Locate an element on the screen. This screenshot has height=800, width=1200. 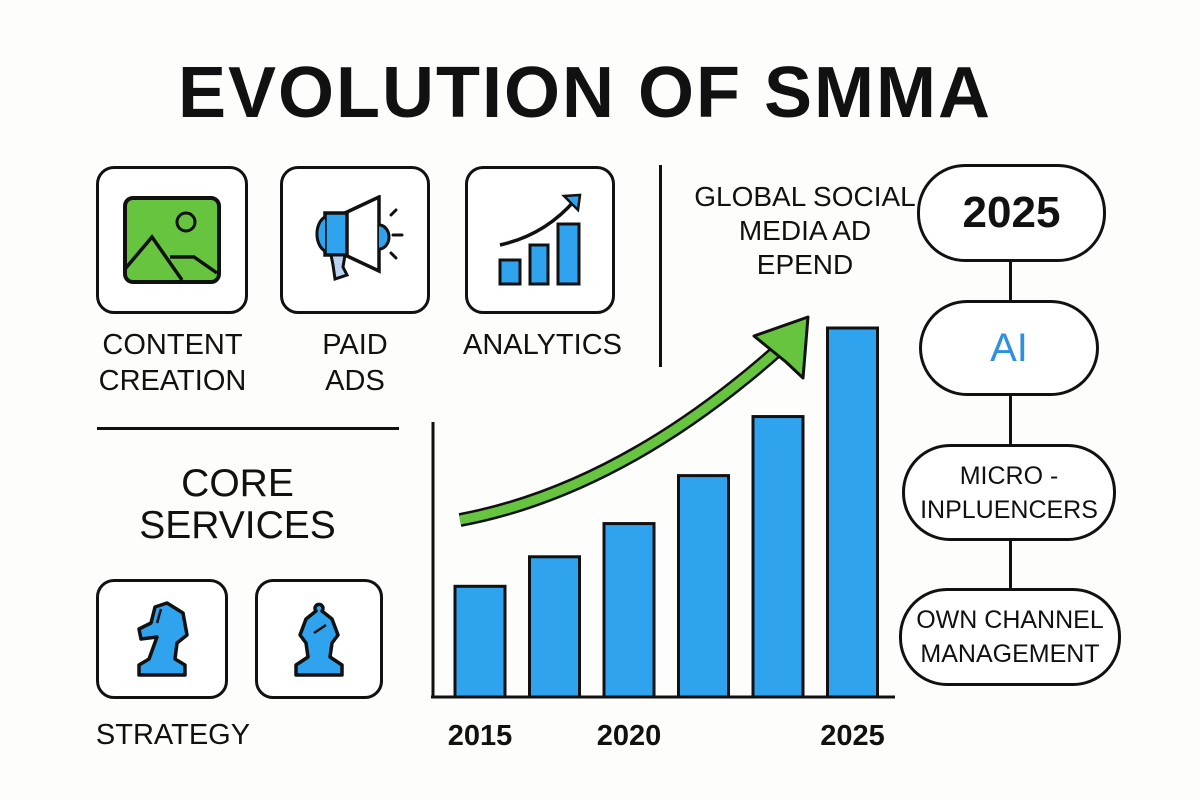
x-tick-label: 2025 is located at coordinates (852, 736).